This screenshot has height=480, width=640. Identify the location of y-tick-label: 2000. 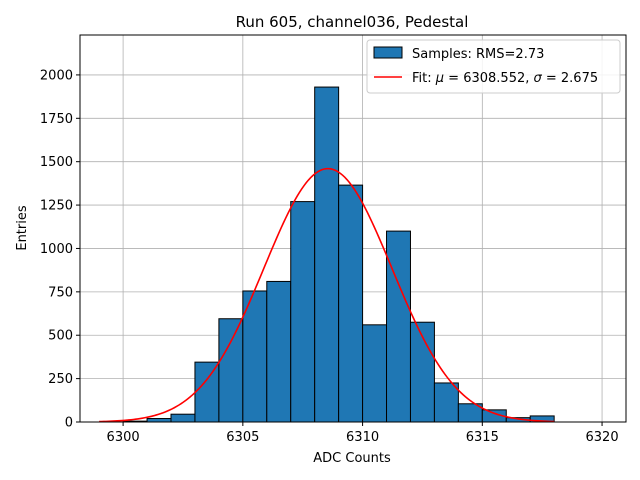
(56, 75).